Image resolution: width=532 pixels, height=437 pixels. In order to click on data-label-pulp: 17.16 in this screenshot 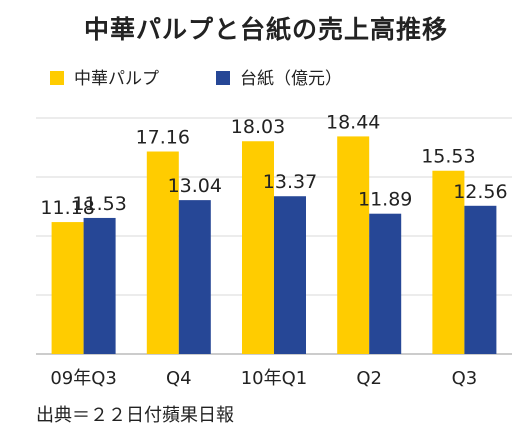, I will do `click(163, 138)`.